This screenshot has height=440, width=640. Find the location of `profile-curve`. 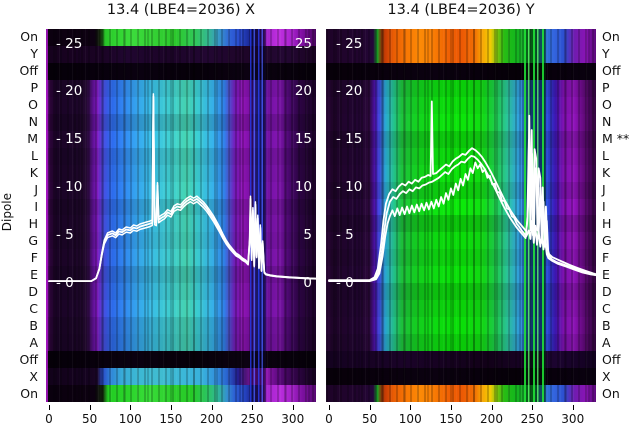

profile-curve is located at coordinates (462, 221).